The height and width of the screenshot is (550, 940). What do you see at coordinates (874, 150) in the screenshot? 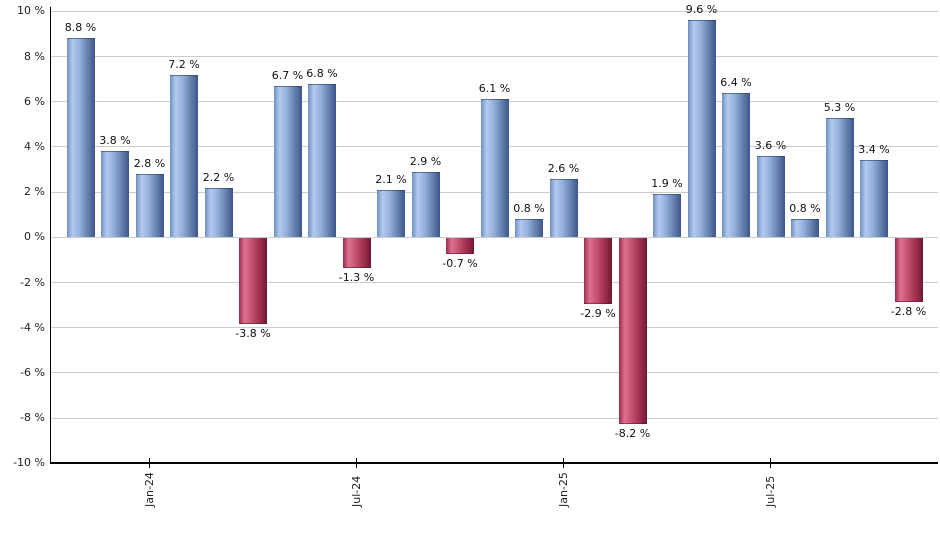
I see `bar-value-label: 3.4 %` at bounding box center [874, 150].